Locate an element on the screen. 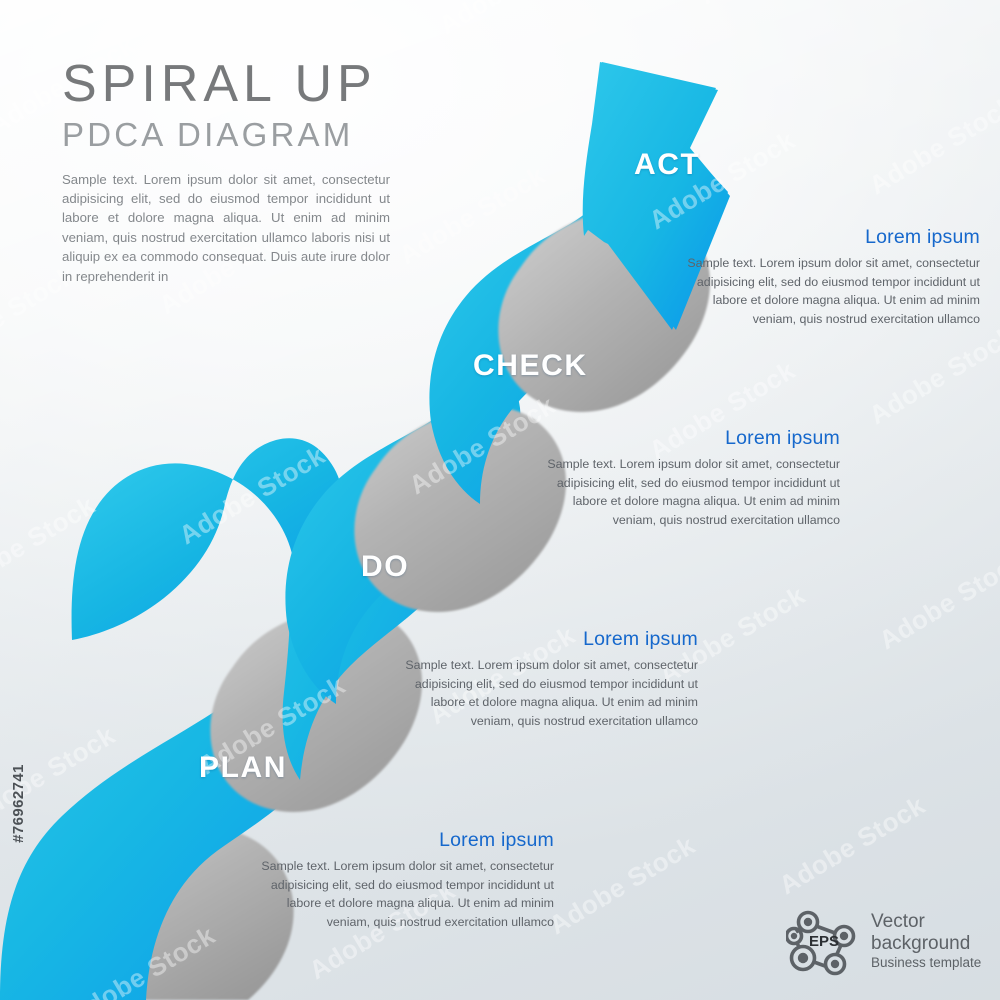 This screenshot has width=1000, height=1000. eps-molecule-icon: EPS is located at coordinates (821, 943).